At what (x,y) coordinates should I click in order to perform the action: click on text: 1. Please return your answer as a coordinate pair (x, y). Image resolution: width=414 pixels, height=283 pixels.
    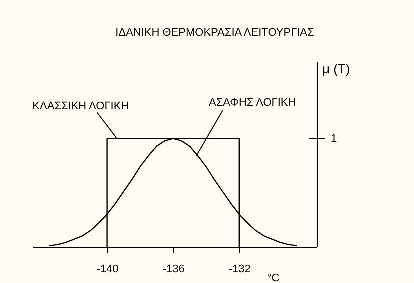
    Looking at the image, I should click on (334, 138).